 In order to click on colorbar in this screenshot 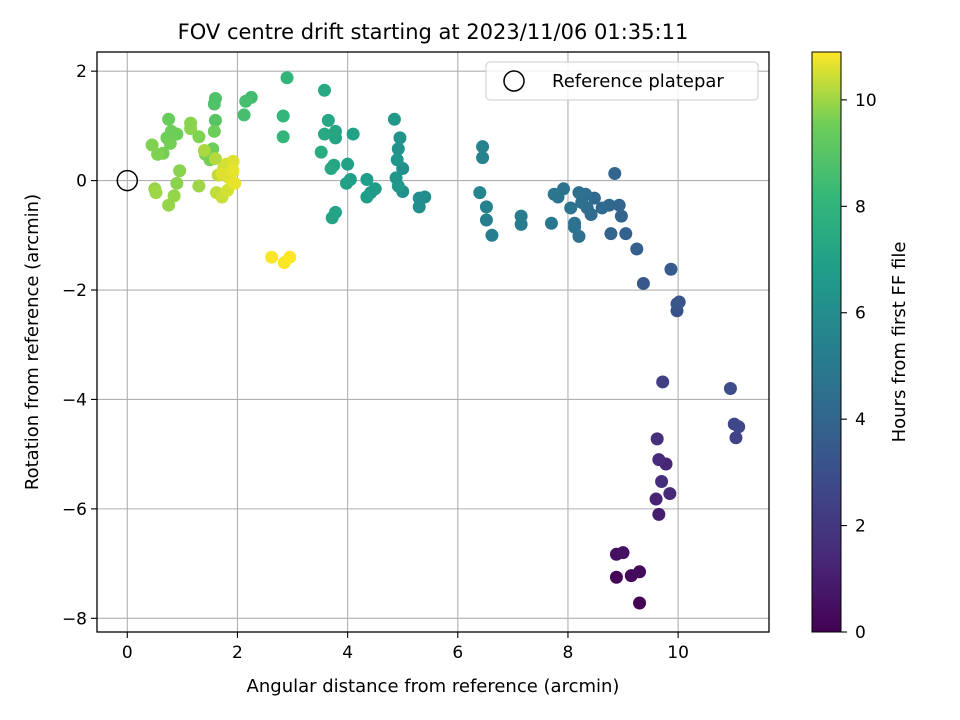, I will do `click(826, 342)`.